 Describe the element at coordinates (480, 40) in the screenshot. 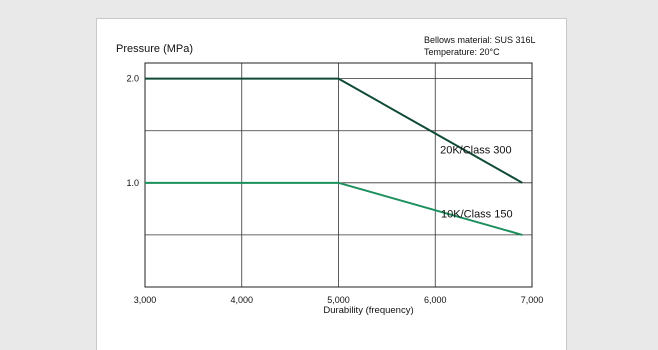

I see `bellows-material-note: Bellows material: SUS 316L` at that location.